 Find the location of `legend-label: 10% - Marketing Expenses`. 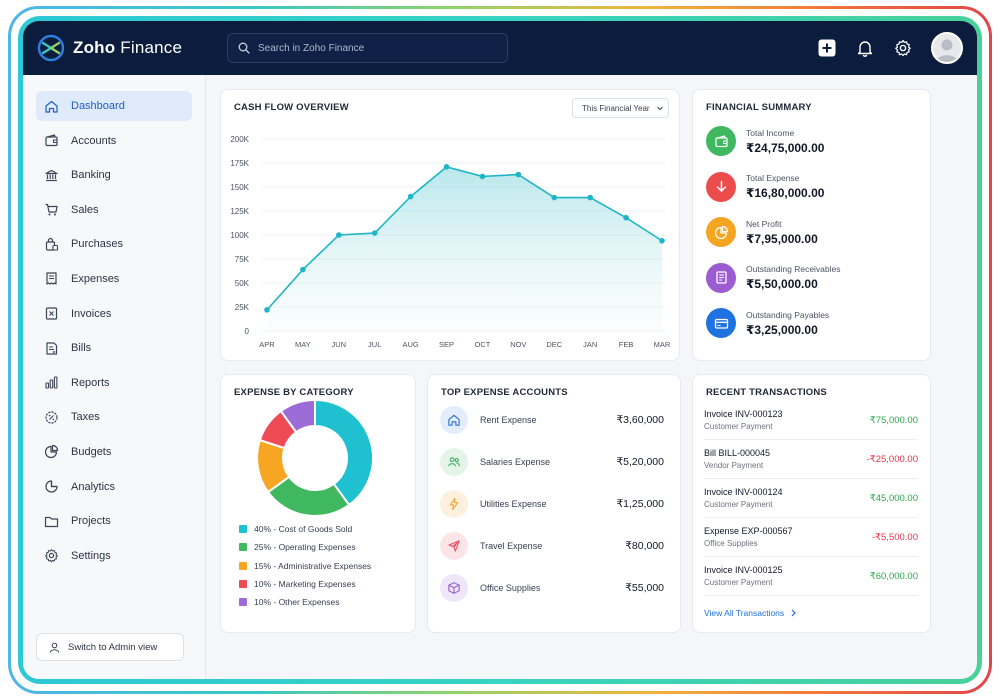

legend-label: 10% - Marketing Expenses is located at coordinates (305, 583).